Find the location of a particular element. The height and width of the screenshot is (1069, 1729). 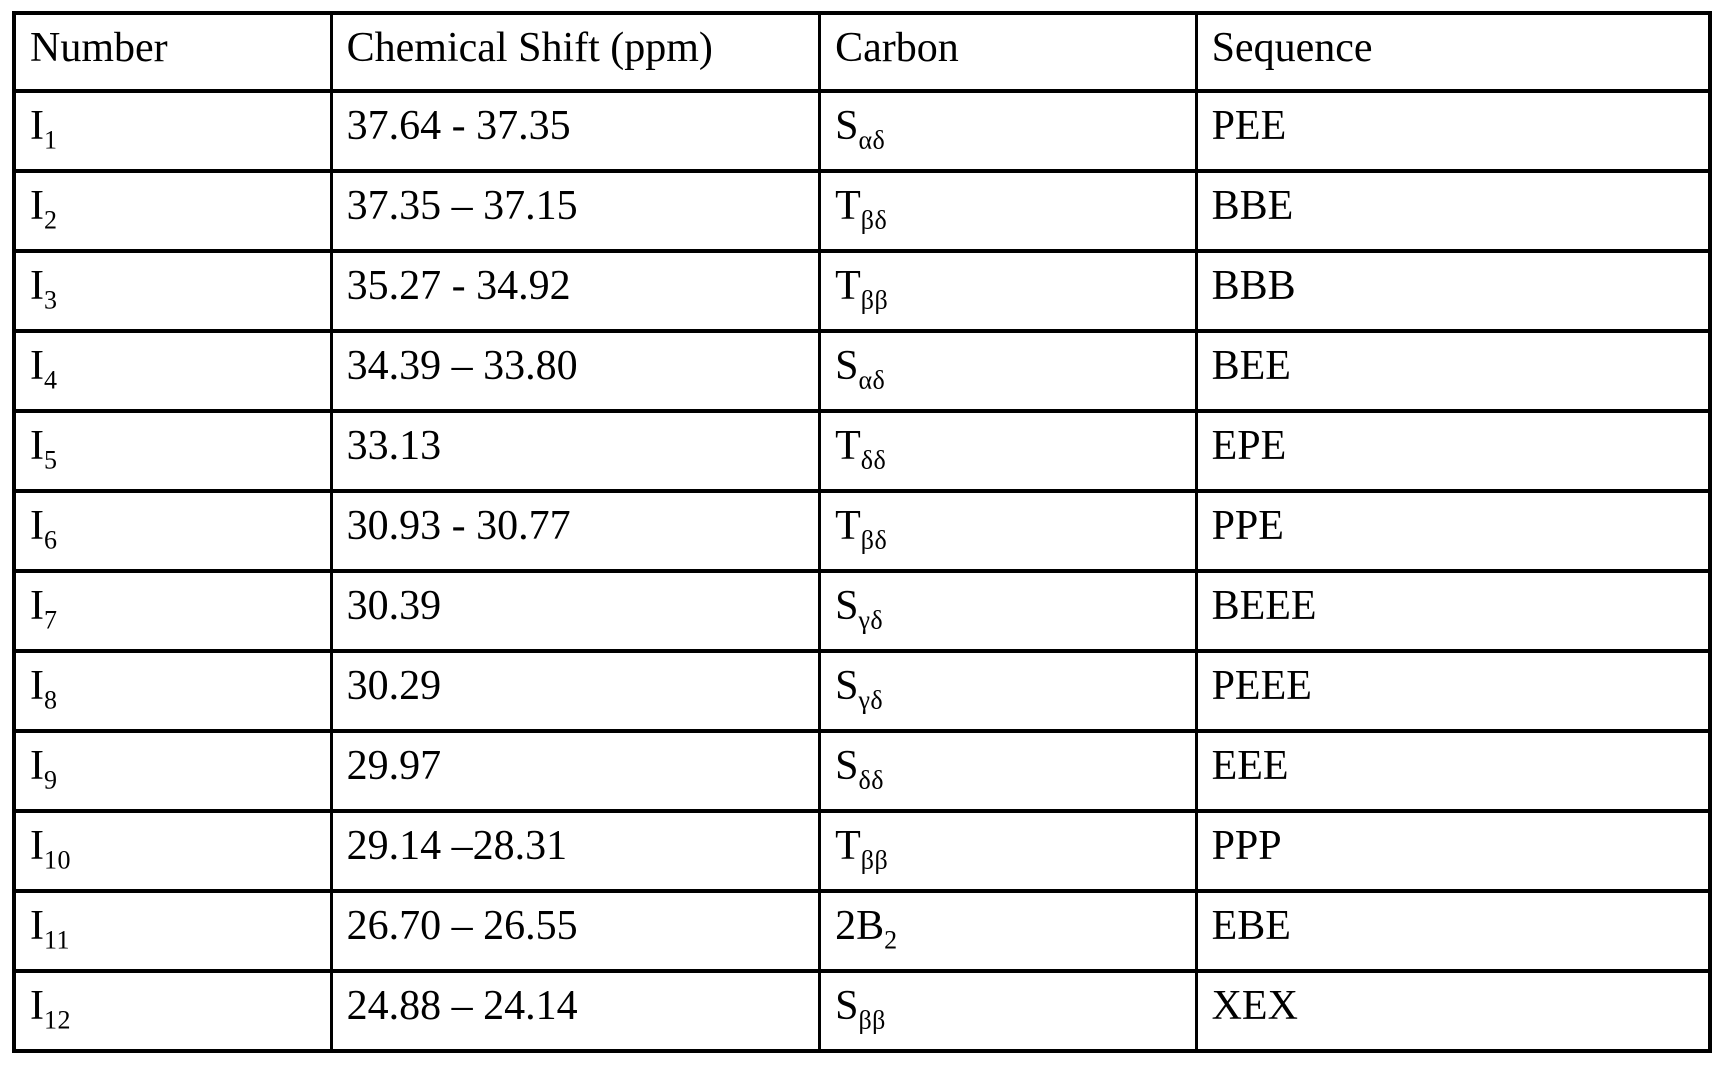

shift-value: 33.13 is located at coordinates (394, 446).